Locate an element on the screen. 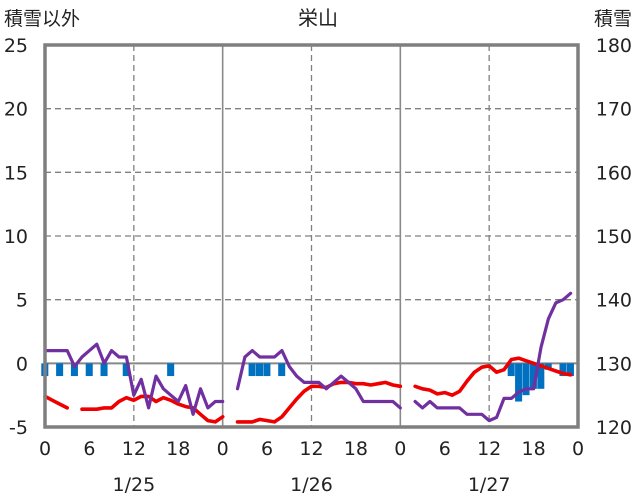 Image resolution: width=636 pixels, height=501 pixels. y-right-tick-label: 140 is located at coordinates (614, 301).